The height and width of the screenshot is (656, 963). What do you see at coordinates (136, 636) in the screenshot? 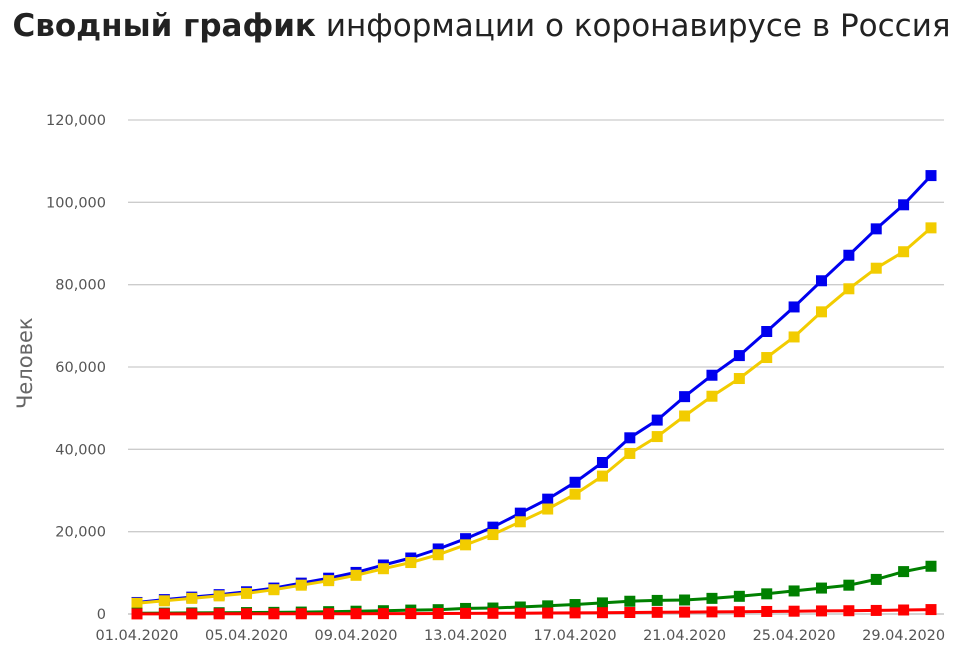
I see `x-tick-label: 01.04.2020` at bounding box center [136, 636].